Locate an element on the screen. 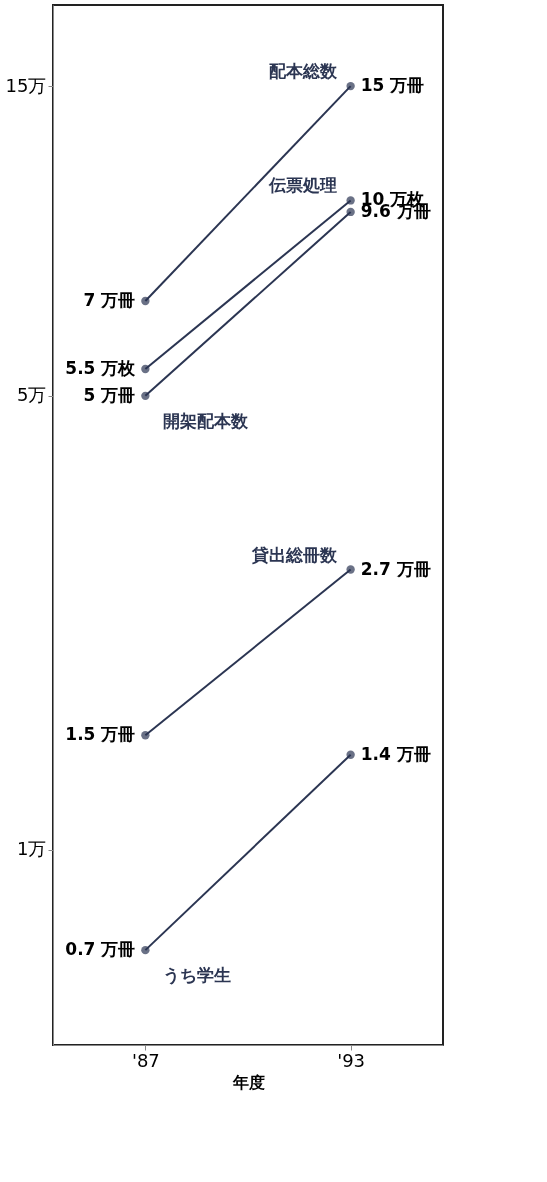 Image resolution: width=547 pixels, height=1182 pixels. series-label: 開架配本数 is located at coordinates (206, 420).